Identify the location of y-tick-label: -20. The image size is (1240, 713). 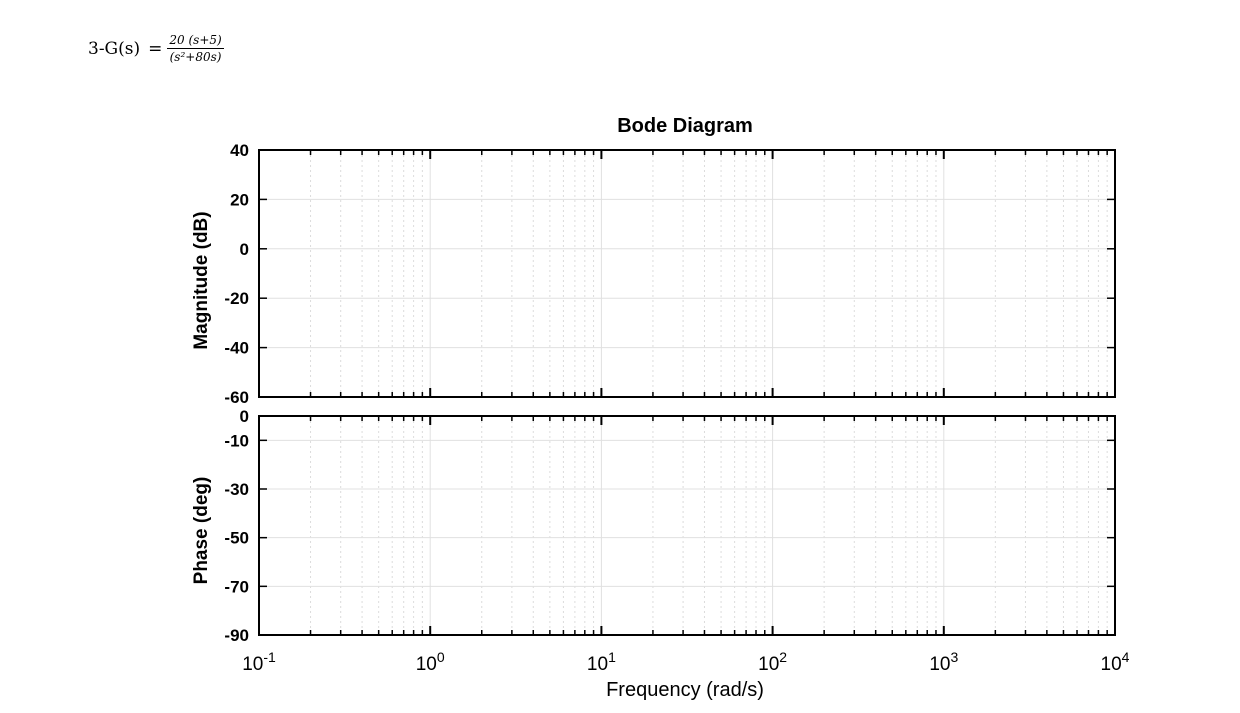
(236, 298).